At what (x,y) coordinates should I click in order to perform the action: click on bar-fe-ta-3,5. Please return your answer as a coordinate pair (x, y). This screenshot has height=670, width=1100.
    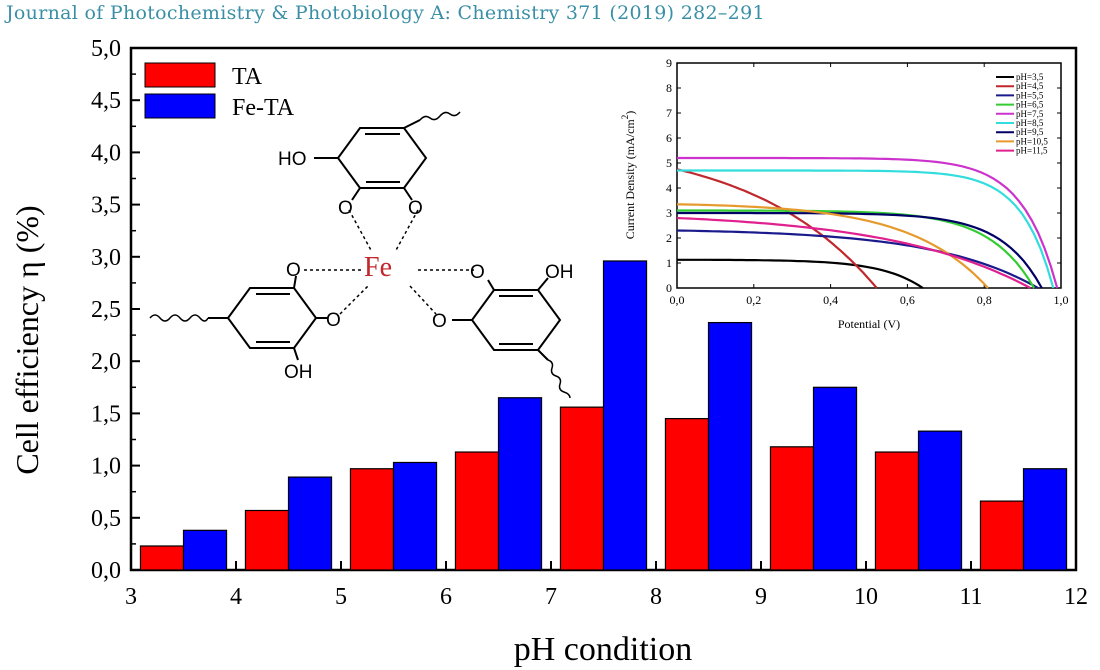
    Looking at the image, I should click on (205, 550).